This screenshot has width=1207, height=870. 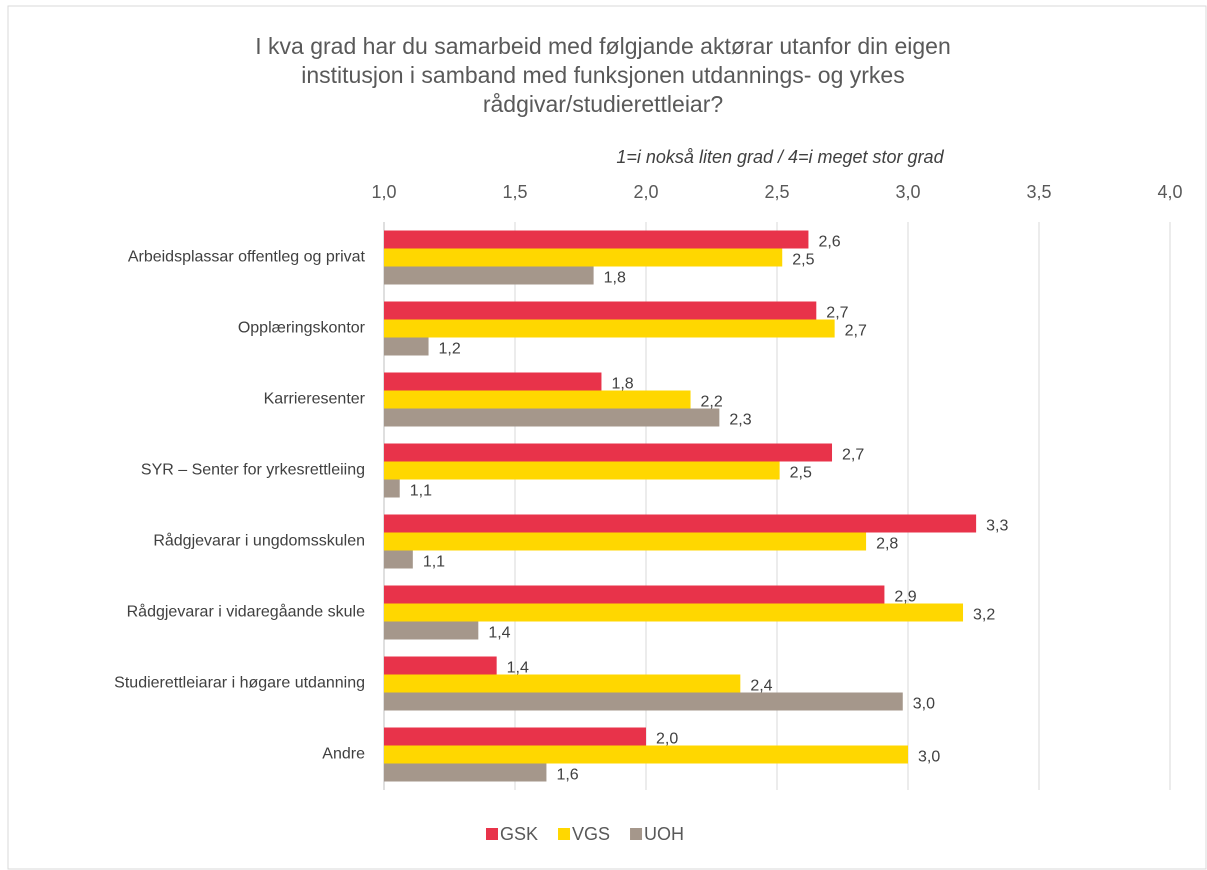 What do you see at coordinates (829, 242) in the screenshot?
I see `data-label: 2,6` at bounding box center [829, 242].